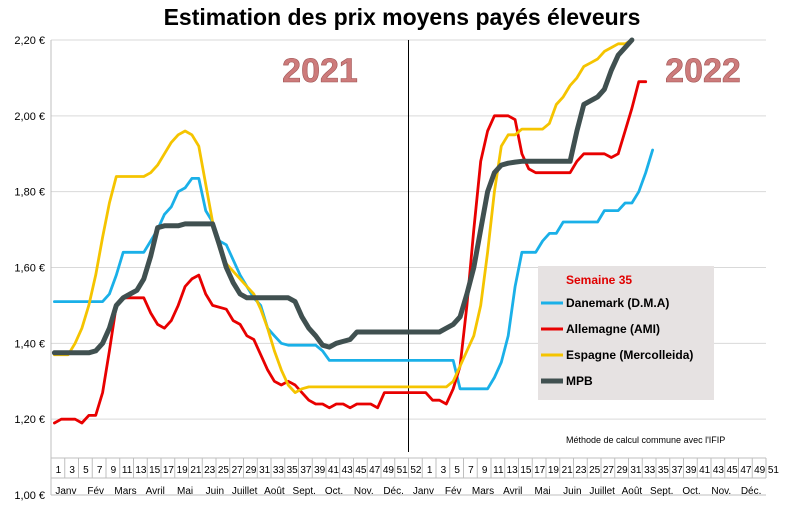 The width and height of the screenshot is (804, 521). I want to click on legend-title: Semaine 35, so click(599, 280).